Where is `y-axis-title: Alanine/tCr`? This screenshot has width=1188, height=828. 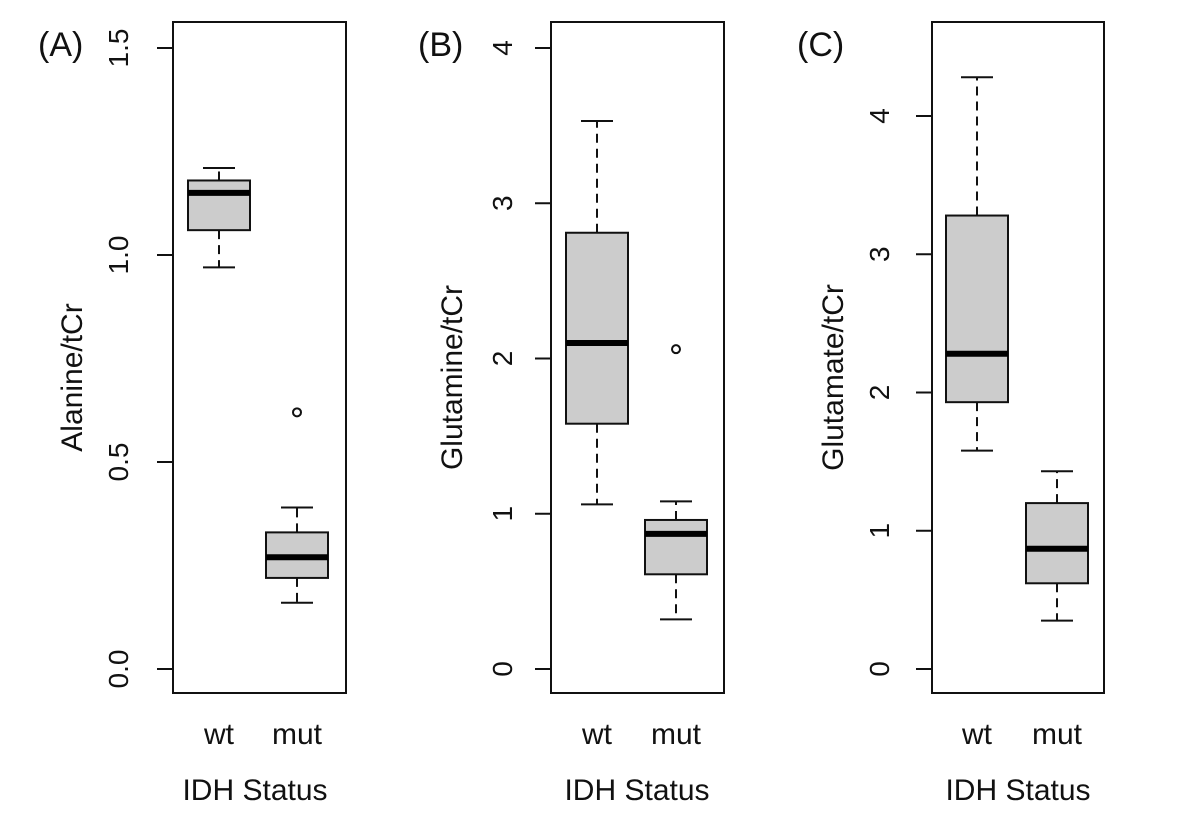 y-axis-title: Alanine/tCr is located at coordinates (72, 377).